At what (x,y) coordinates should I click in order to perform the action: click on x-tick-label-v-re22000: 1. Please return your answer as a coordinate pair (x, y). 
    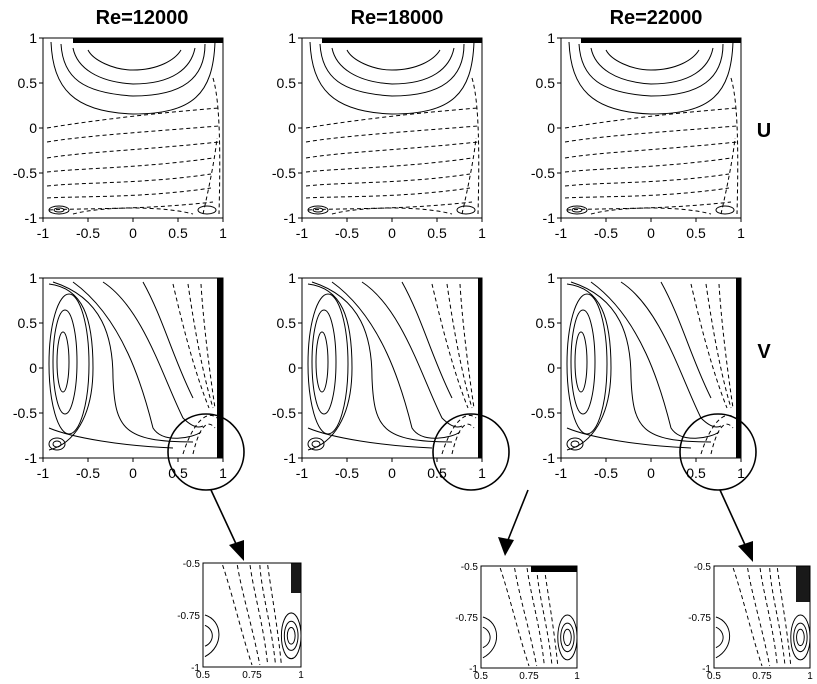
    Looking at the image, I should click on (741, 473).